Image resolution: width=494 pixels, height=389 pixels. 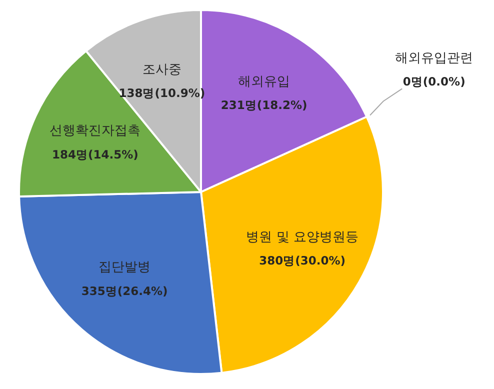 What do you see at coordinates (95, 131) in the screenshot?
I see `slice-label: 선행확진자접촉` at bounding box center [95, 131].